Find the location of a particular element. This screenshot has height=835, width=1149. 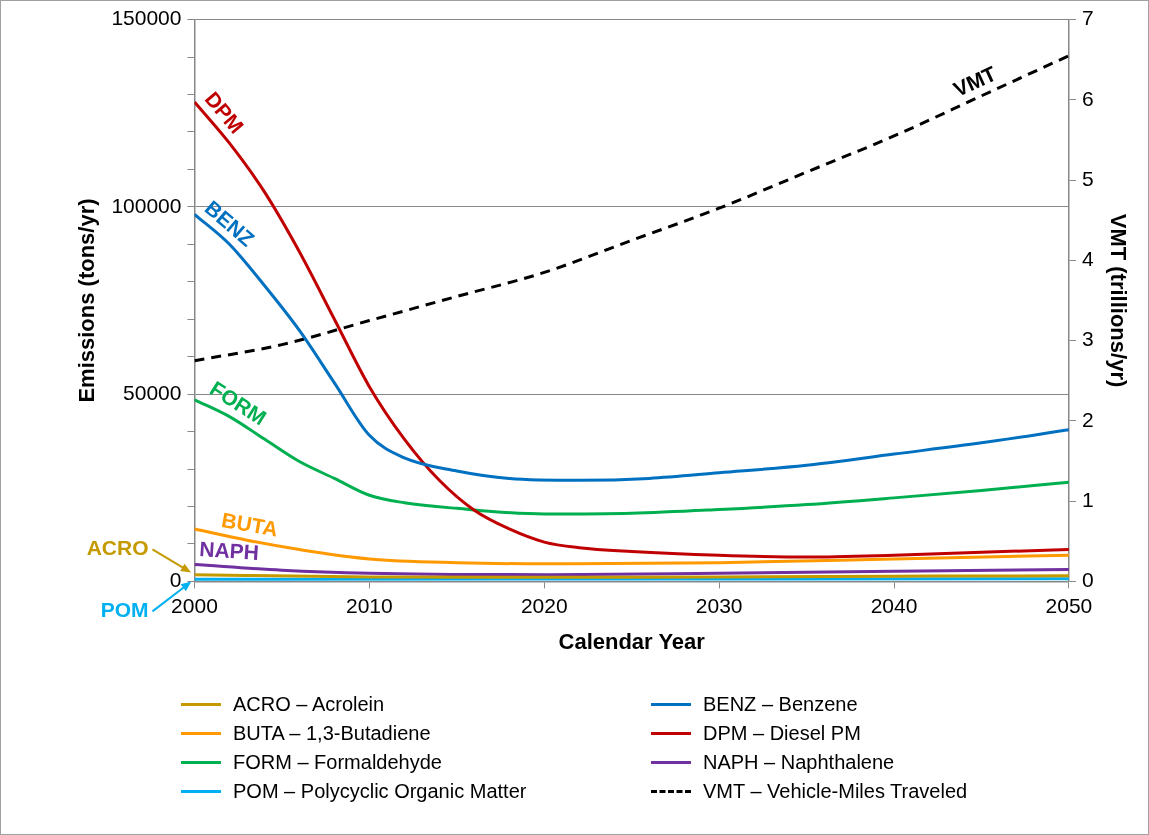

y2-tick-label: 3 is located at coordinates (1087, 339).